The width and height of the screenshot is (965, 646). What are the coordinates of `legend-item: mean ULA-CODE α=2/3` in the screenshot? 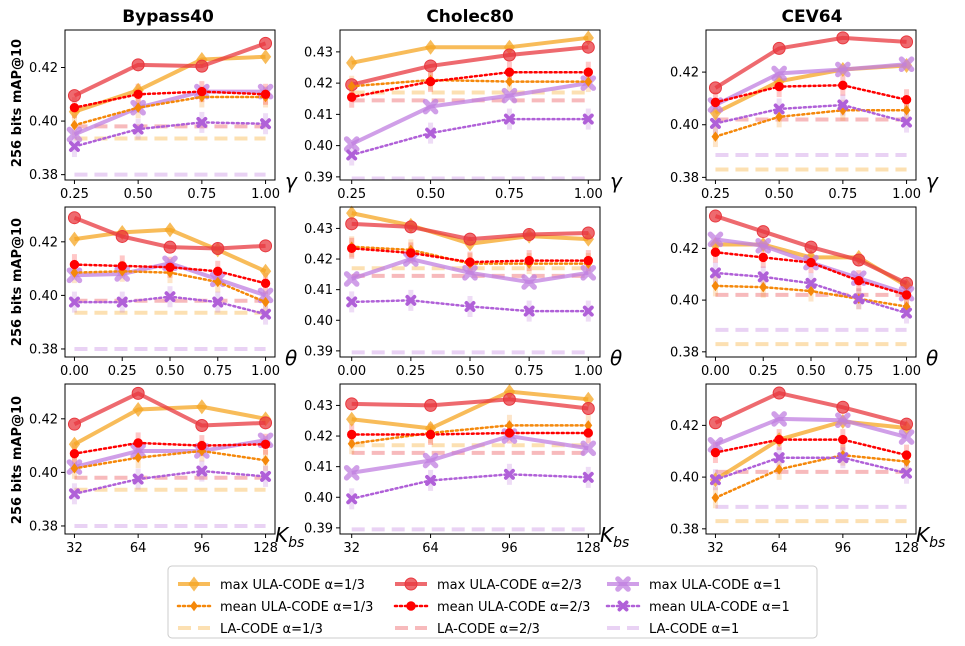 It's located at (491, 607).